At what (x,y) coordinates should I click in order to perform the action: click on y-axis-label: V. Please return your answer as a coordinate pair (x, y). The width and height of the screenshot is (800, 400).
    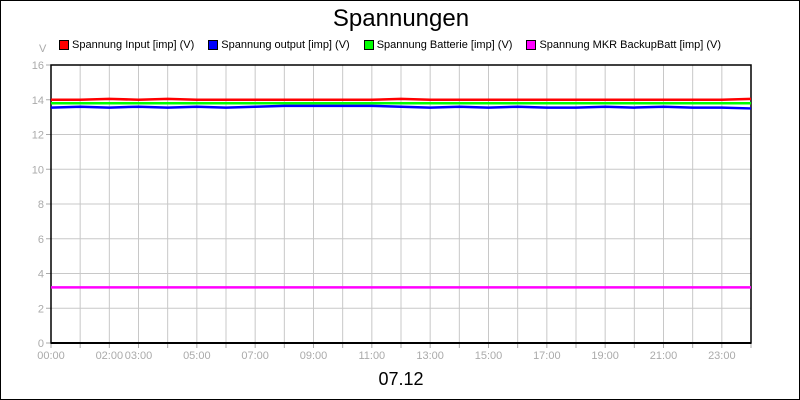
    Looking at the image, I should click on (43, 49).